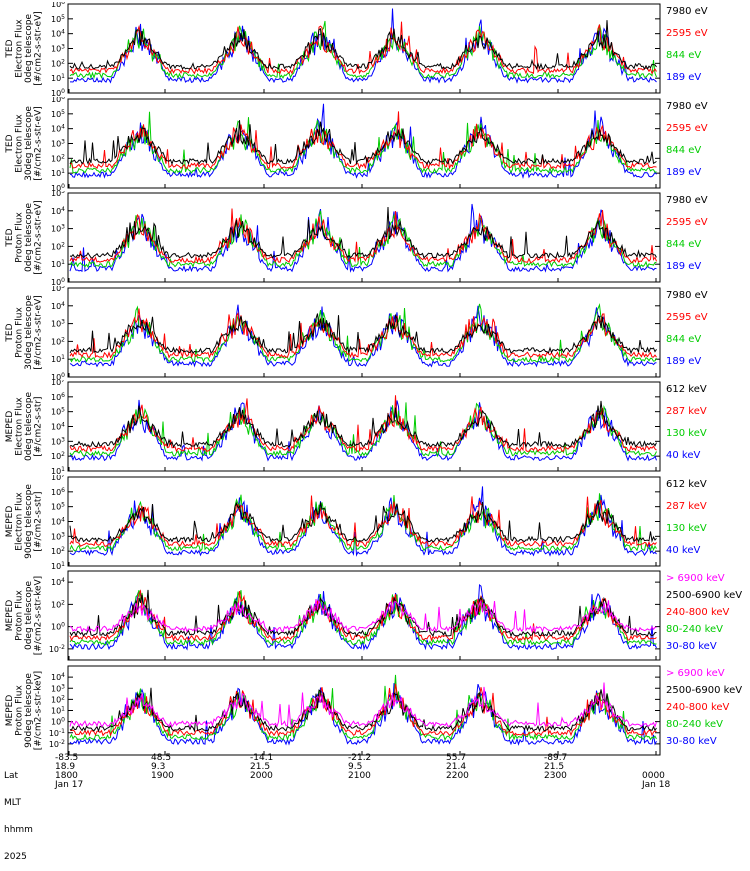  What do you see at coordinates (18, 830) in the screenshot?
I see `hhmm-label: hhmm` at bounding box center [18, 830].